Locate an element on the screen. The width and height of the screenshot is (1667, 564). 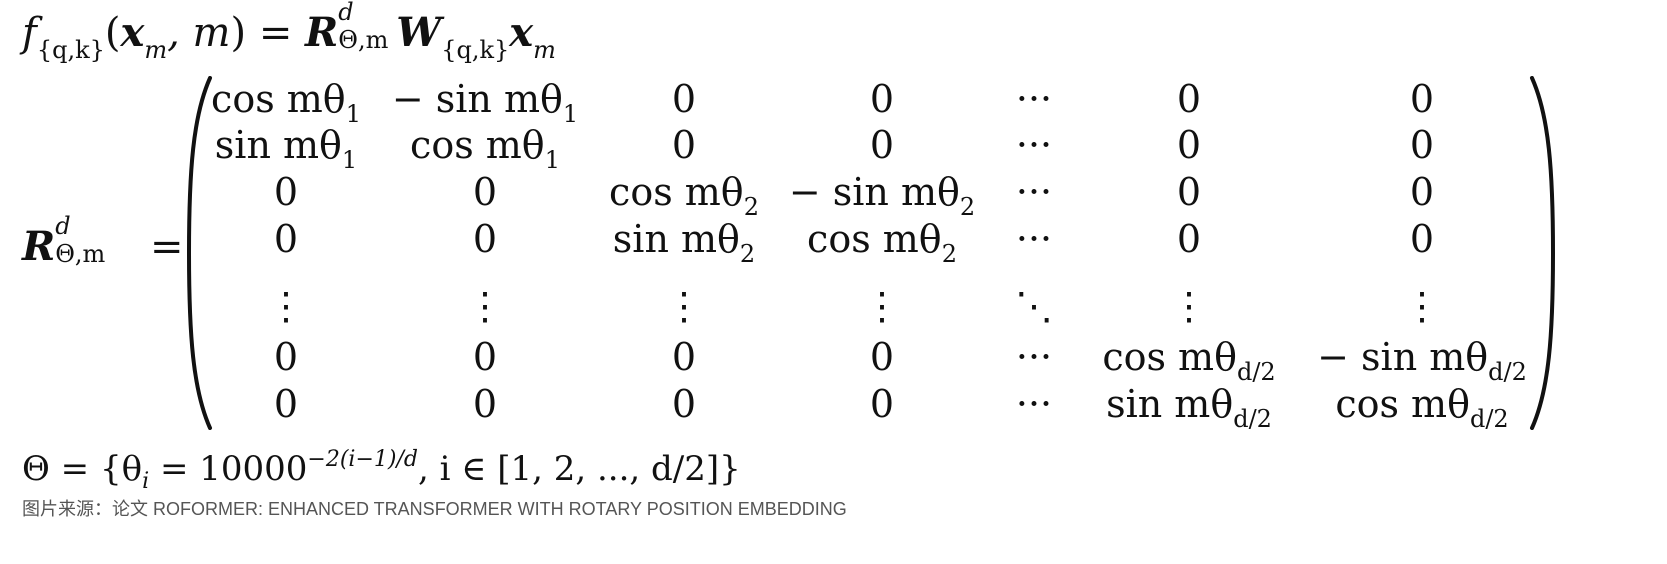
lhs-rotation-scripts: d Θ,m is located at coordinates (96, 241).